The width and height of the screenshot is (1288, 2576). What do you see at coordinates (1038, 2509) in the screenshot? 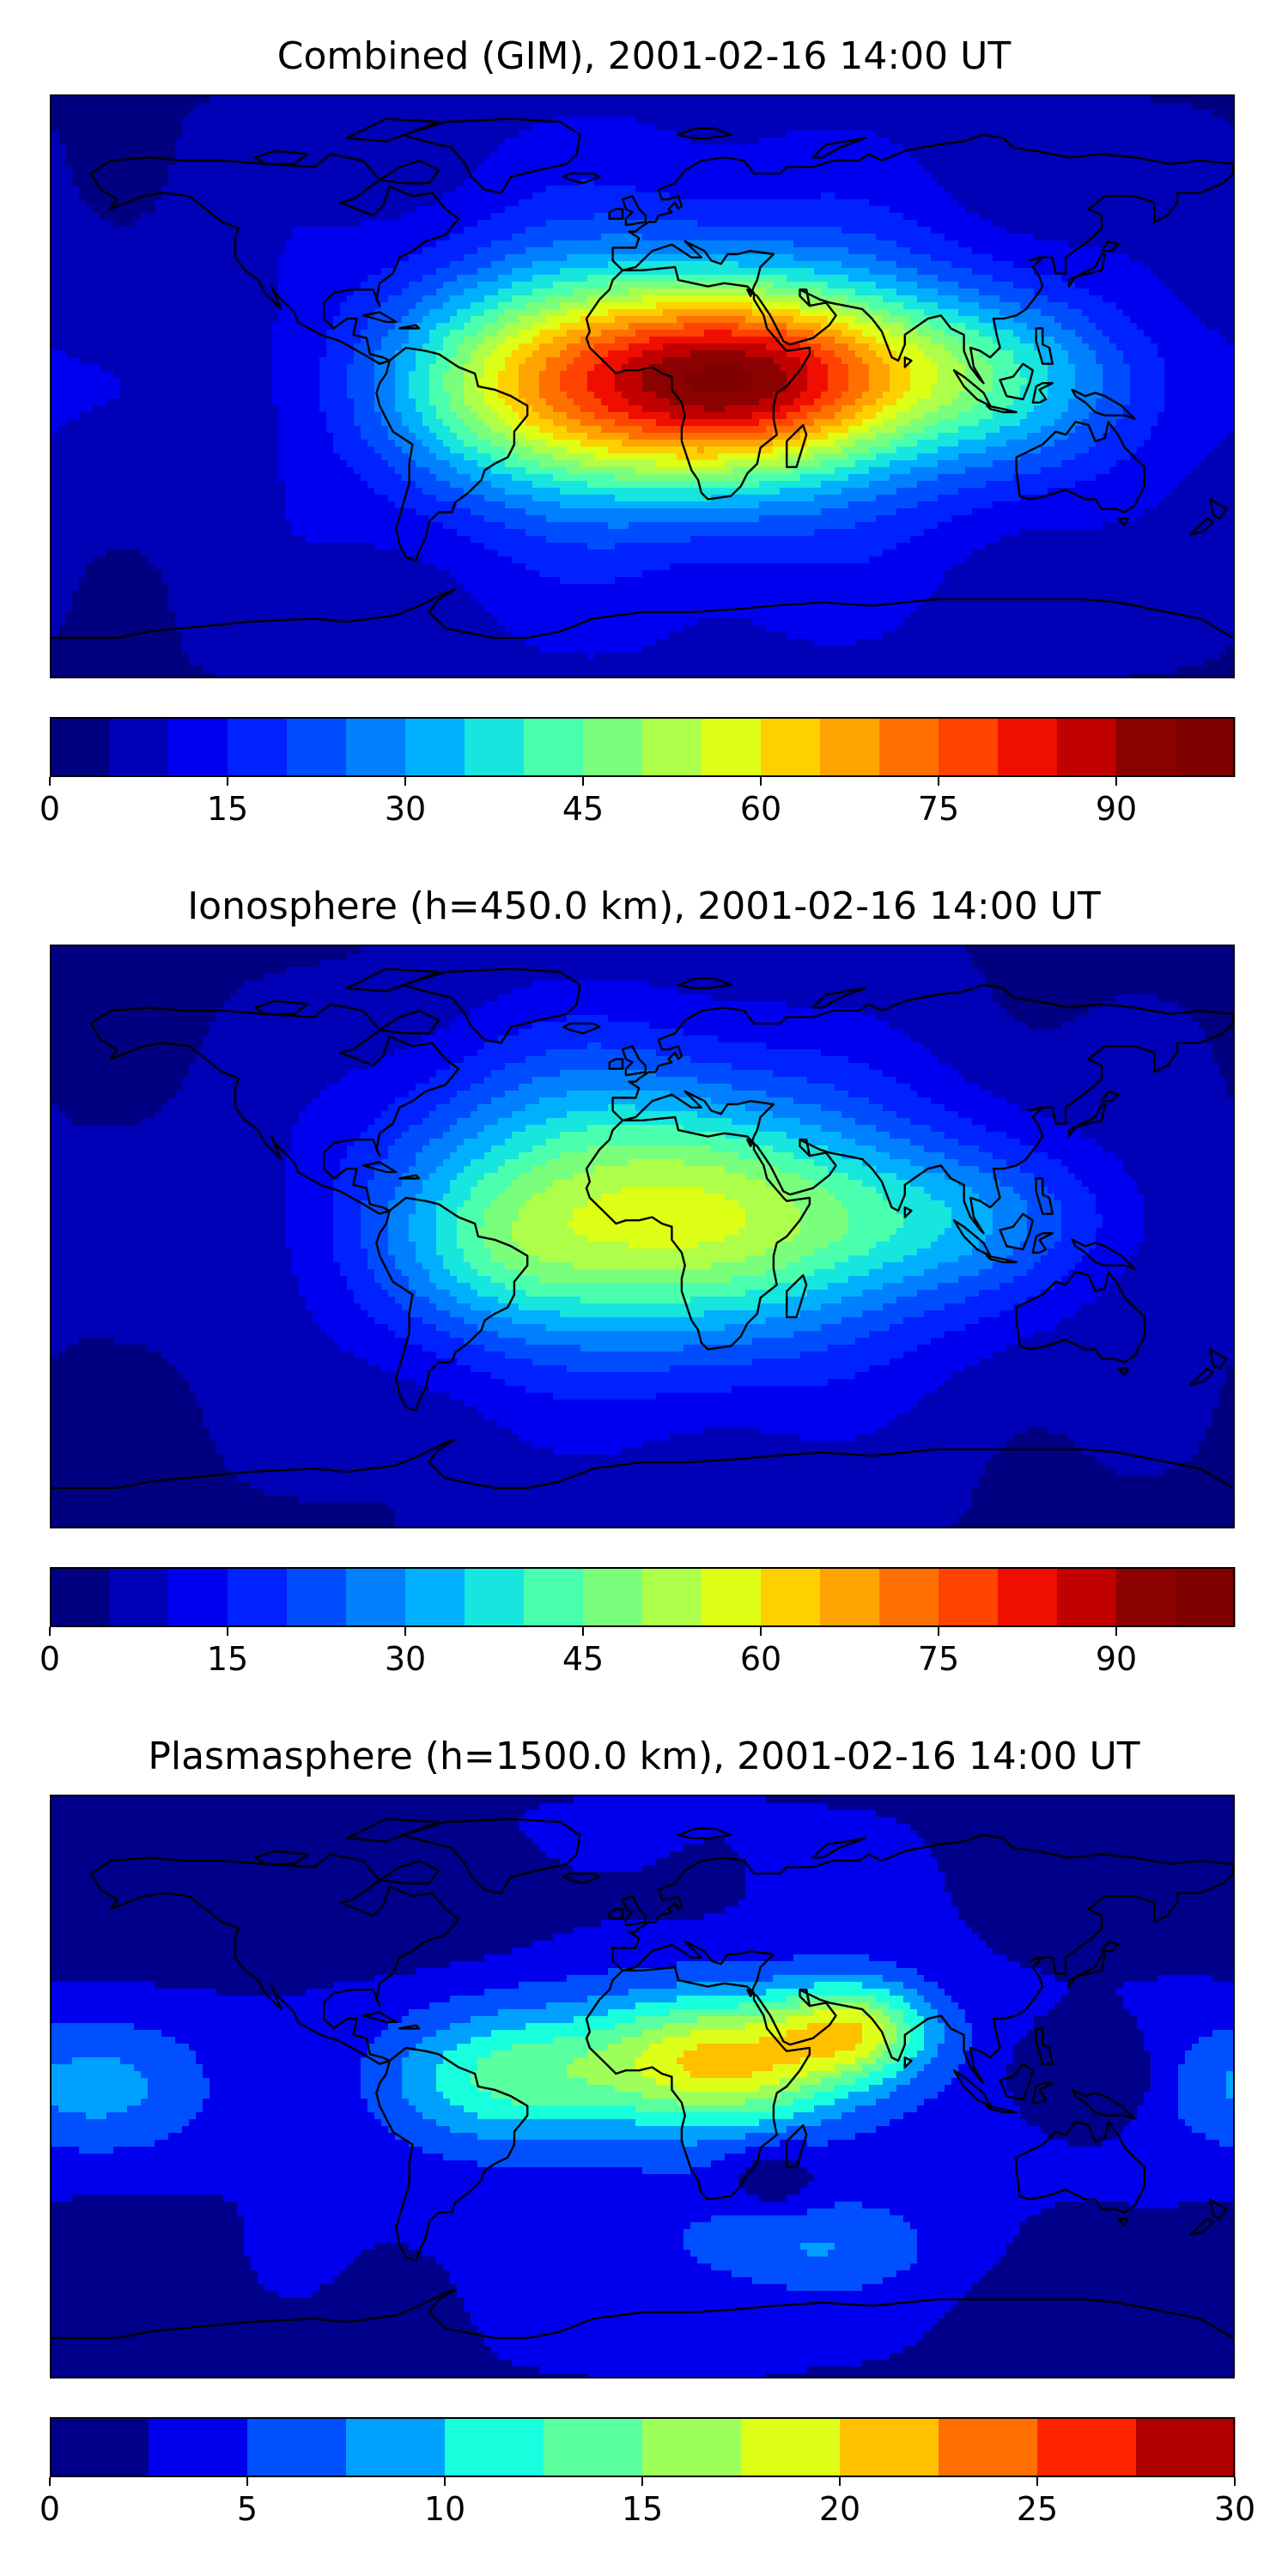
I see `colorbar-tick-label: 25` at bounding box center [1038, 2509].